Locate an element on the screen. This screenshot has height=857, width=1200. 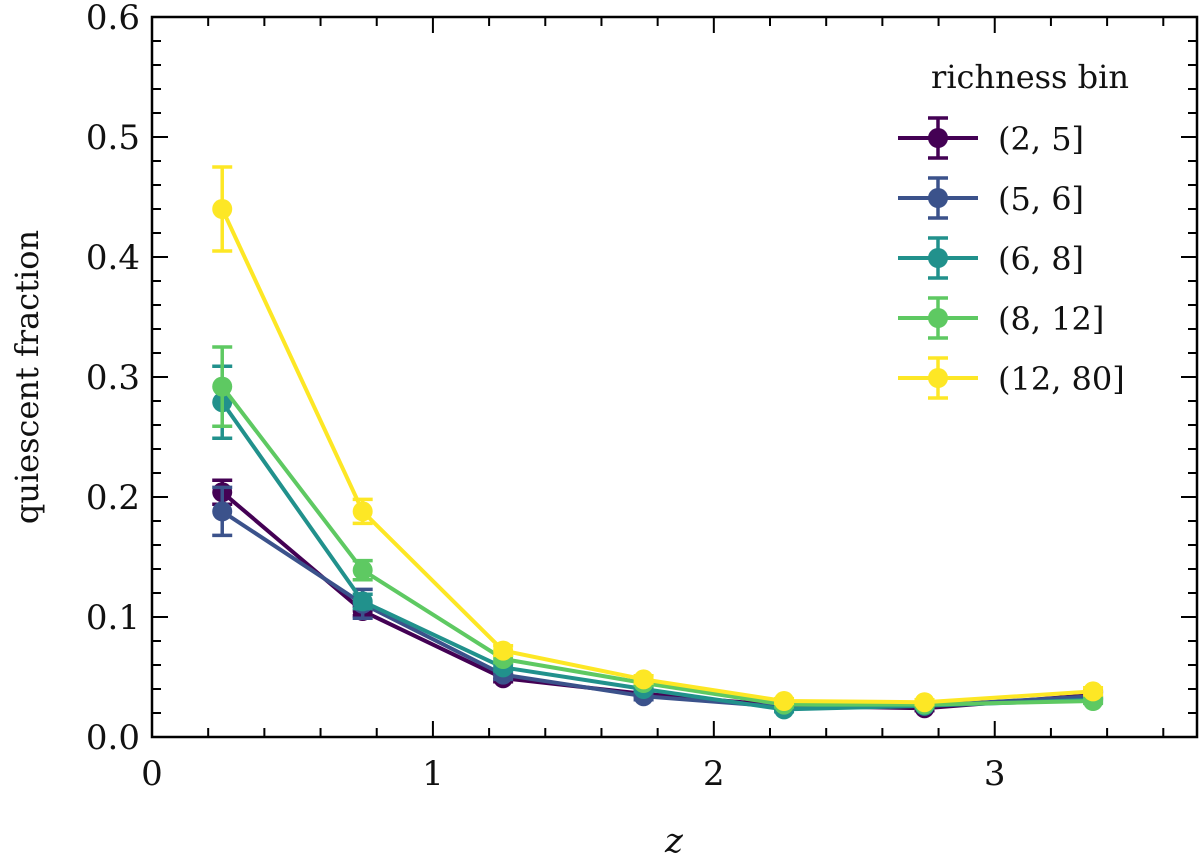
legend-label: (2, 5] is located at coordinates (1041, 139).